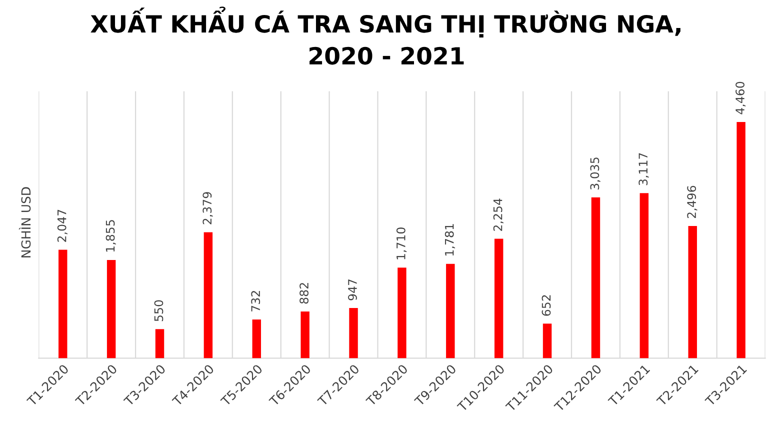 The width and height of the screenshot is (773, 445). I want to click on data-label: 1,781, so click(450, 240).